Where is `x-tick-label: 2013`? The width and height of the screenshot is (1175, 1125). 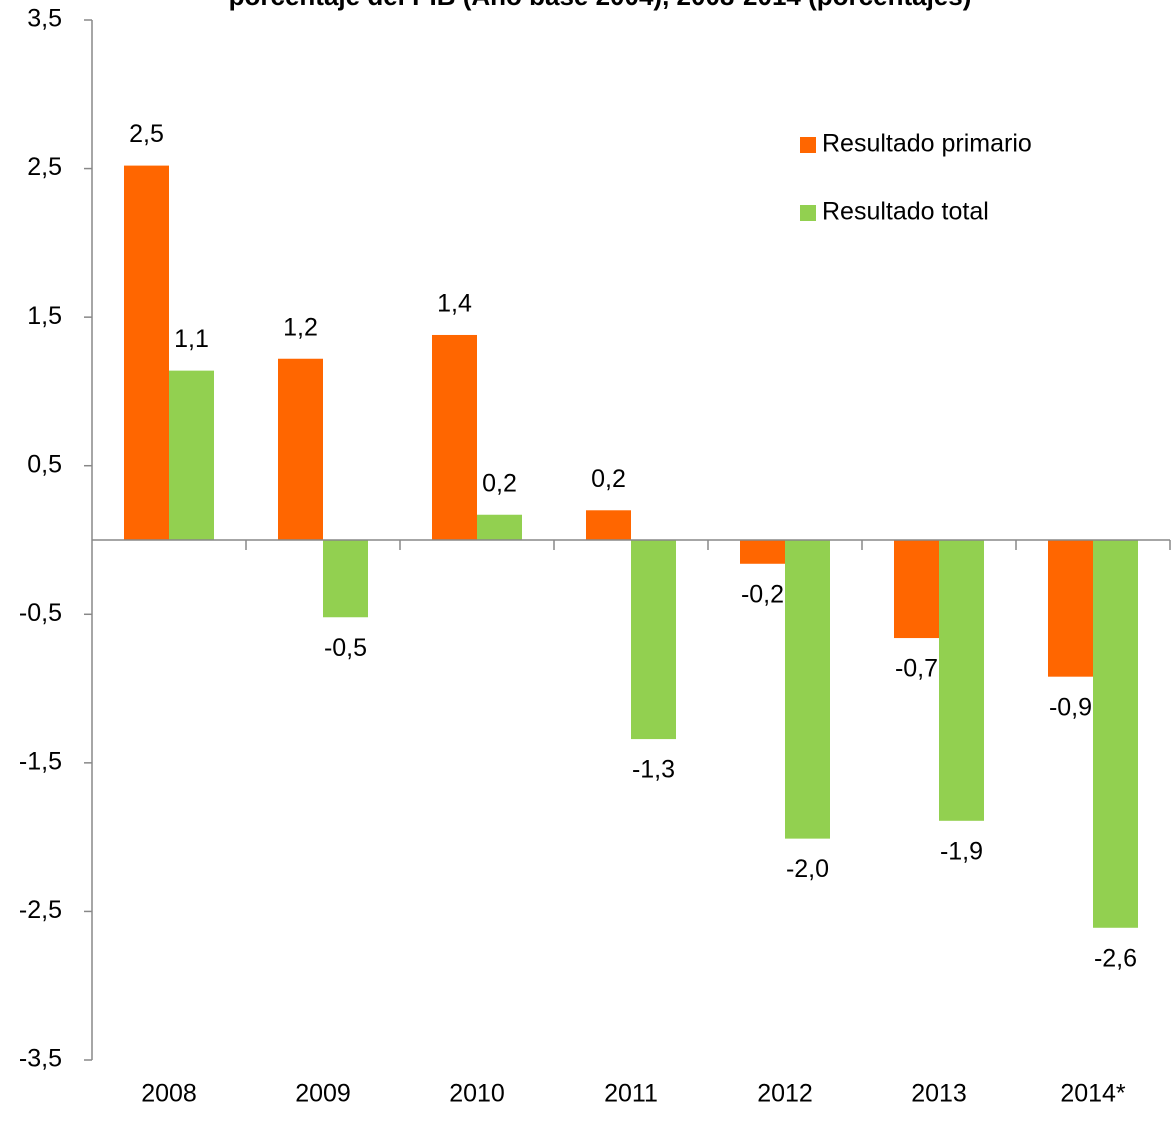
x-tick-label: 2013 is located at coordinates (939, 1094).